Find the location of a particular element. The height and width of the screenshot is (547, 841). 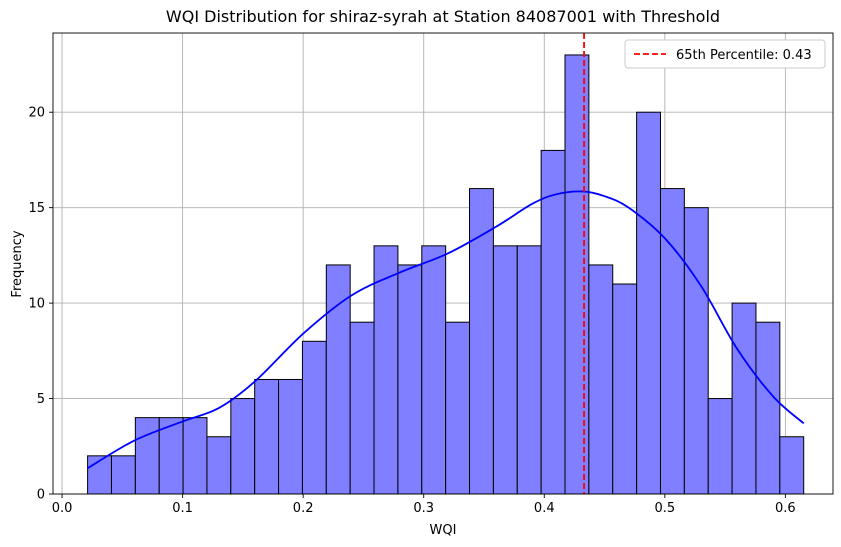

y-tick-label: 15 is located at coordinates (36, 208).